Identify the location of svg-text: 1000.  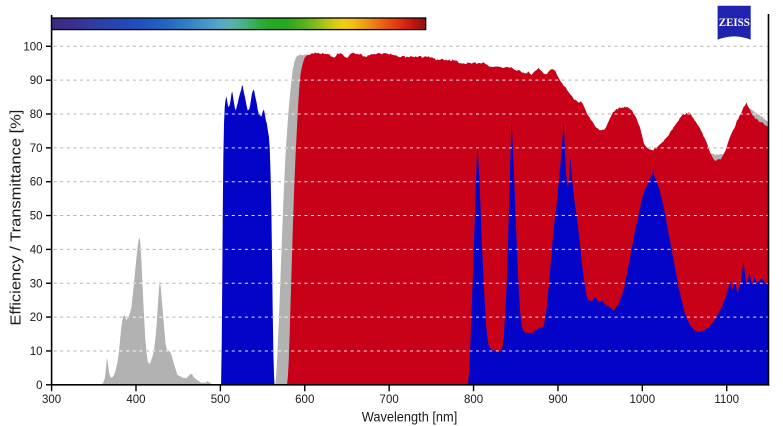
(643, 400).